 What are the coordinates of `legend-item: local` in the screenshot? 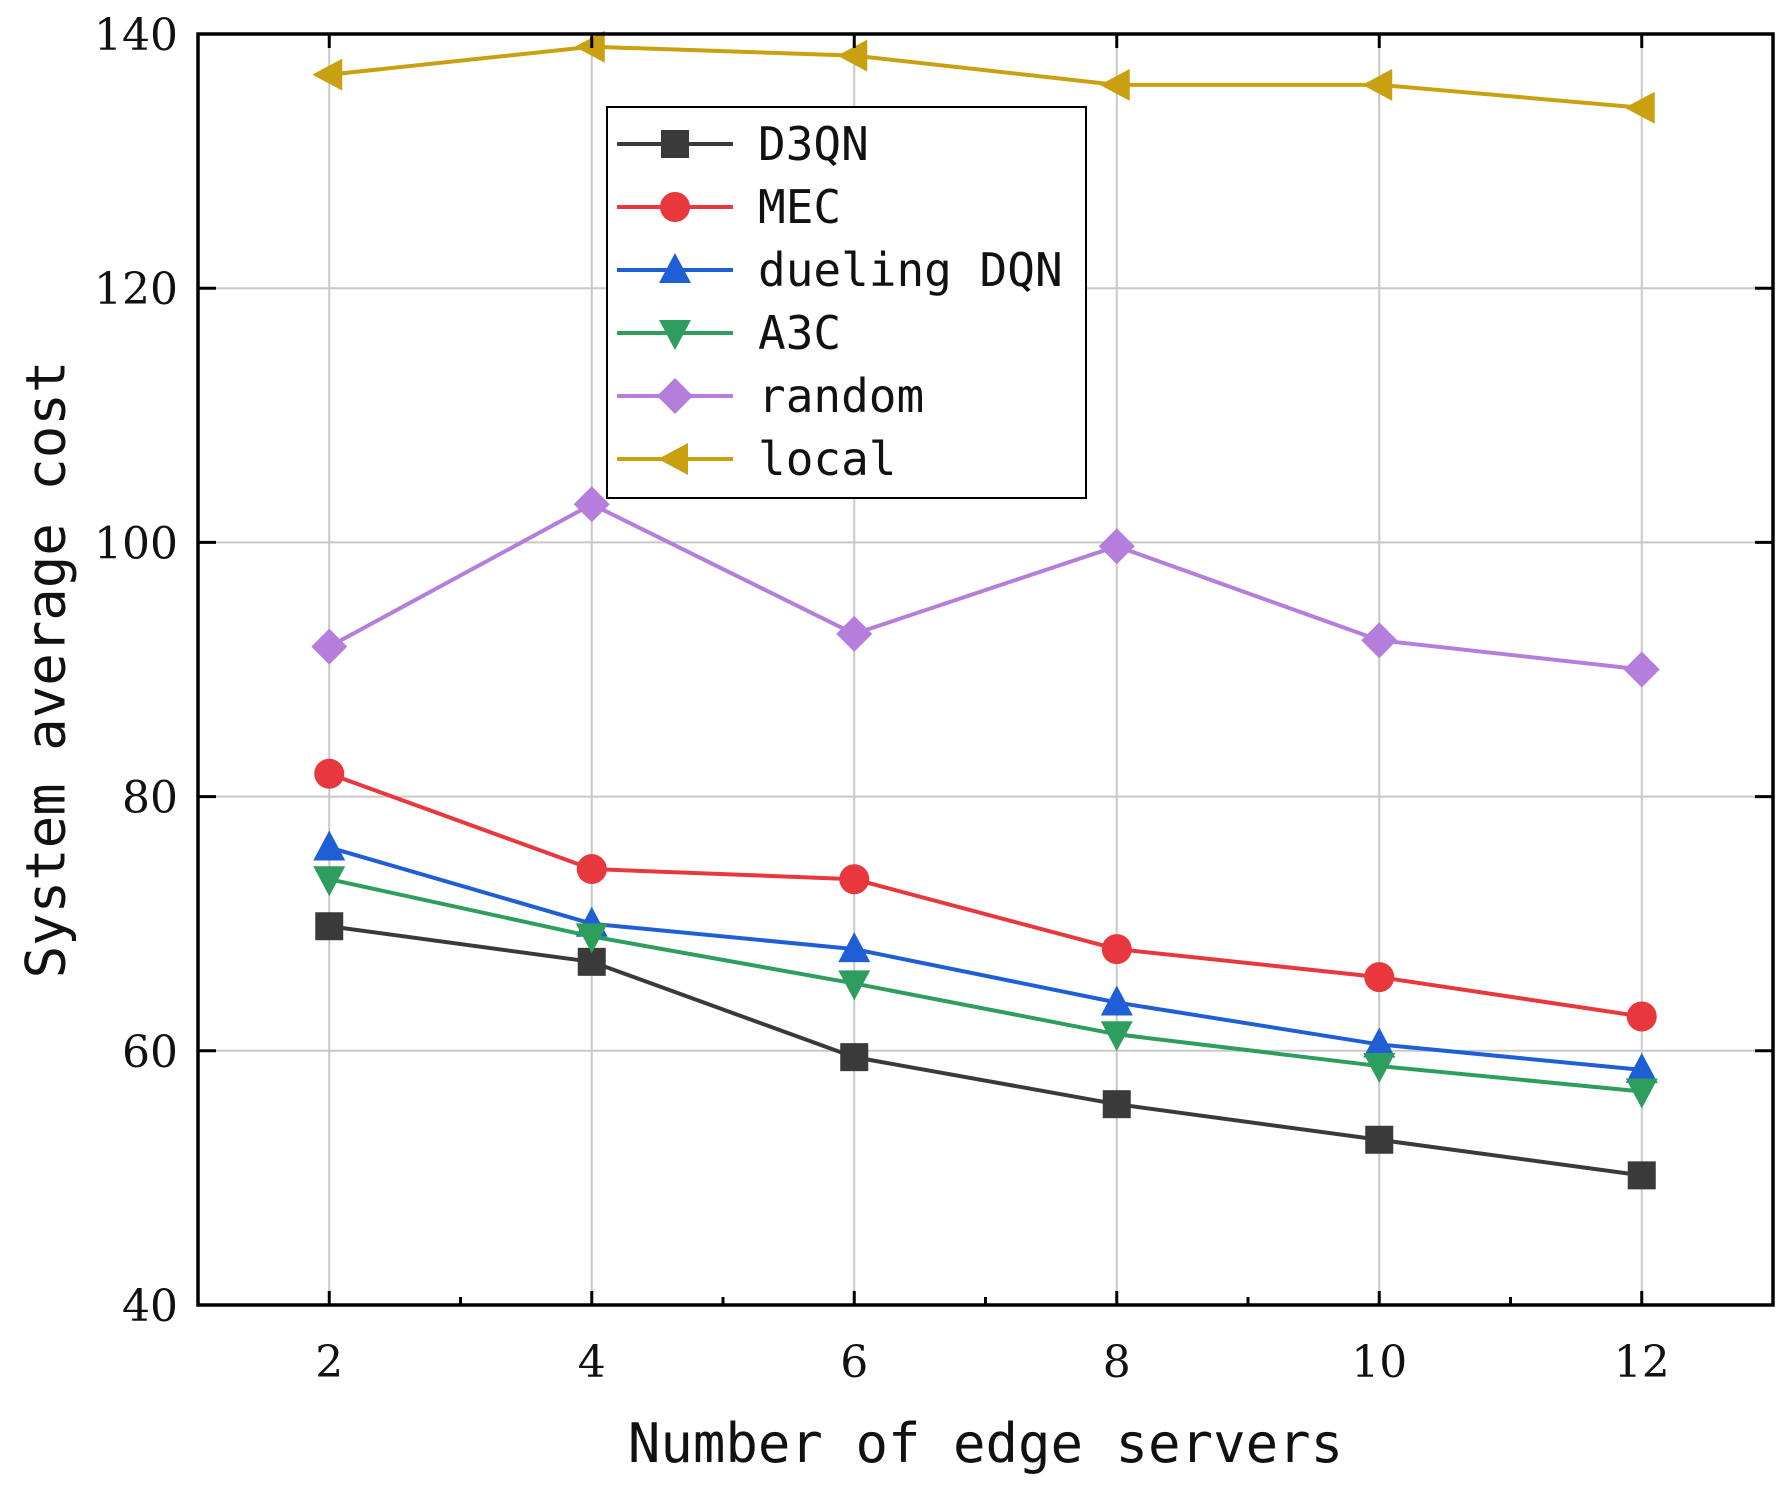 It's located at (756, 459).